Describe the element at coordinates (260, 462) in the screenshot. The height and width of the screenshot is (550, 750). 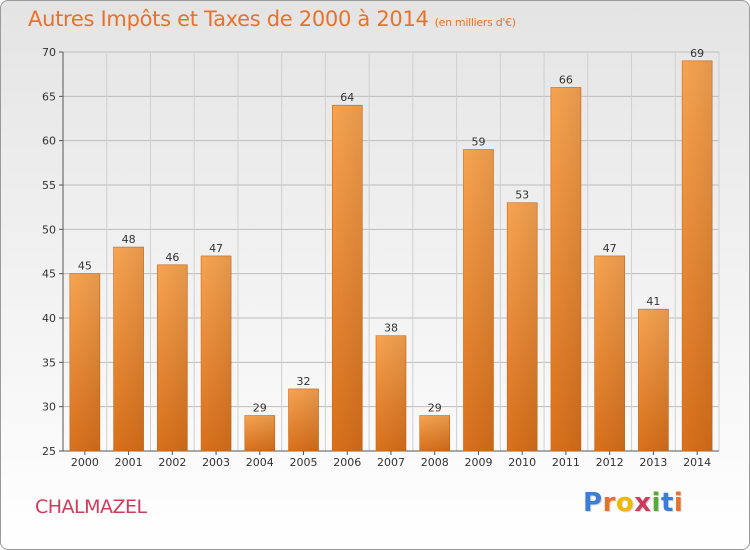
I see `x-tick-label-2004: 2004` at that location.